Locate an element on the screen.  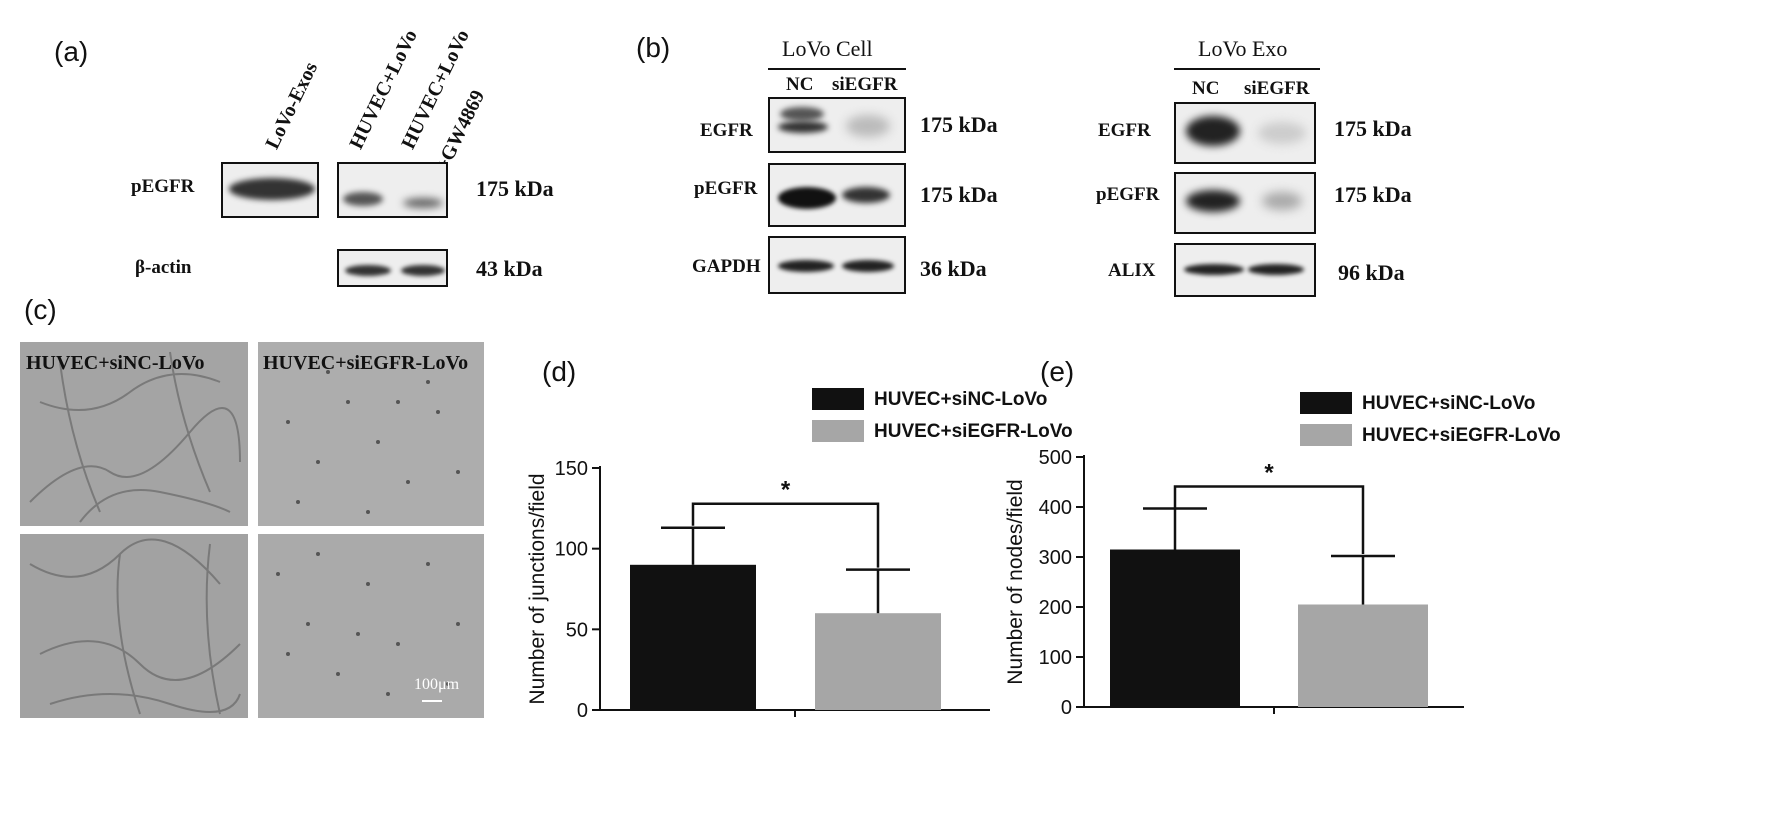
kda-alix-exo: 96 kDa is located at coordinates (1371, 272).